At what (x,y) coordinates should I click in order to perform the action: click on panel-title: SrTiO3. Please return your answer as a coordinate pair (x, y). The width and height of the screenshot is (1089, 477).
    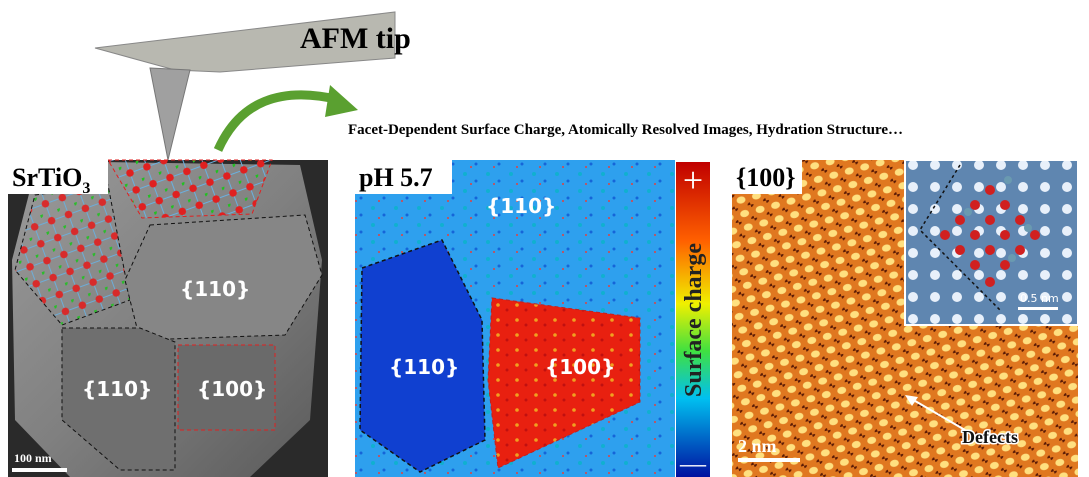
    Looking at the image, I should click on (51, 180).